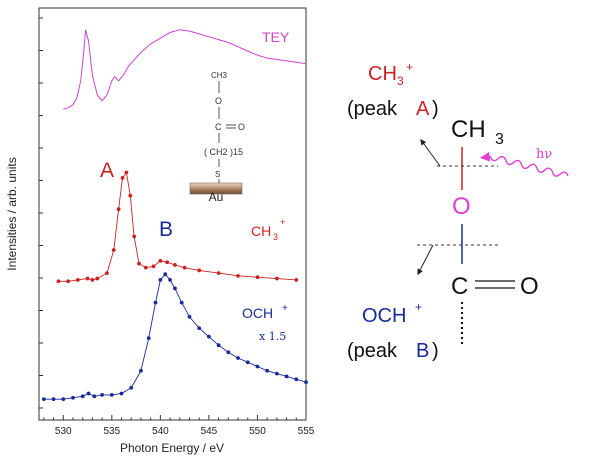  I want to click on x-tick-label-3: 545, so click(209, 431).